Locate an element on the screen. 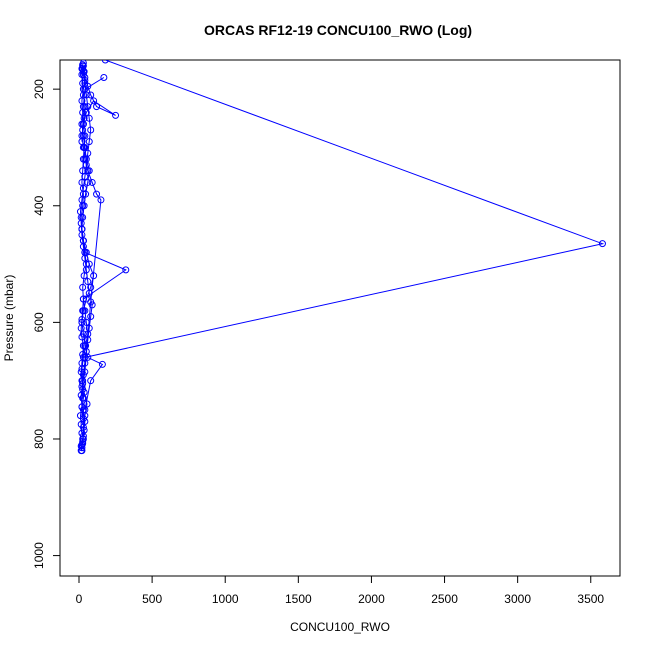  y-axis-label: Pressure (mbar) is located at coordinates (9, 318).